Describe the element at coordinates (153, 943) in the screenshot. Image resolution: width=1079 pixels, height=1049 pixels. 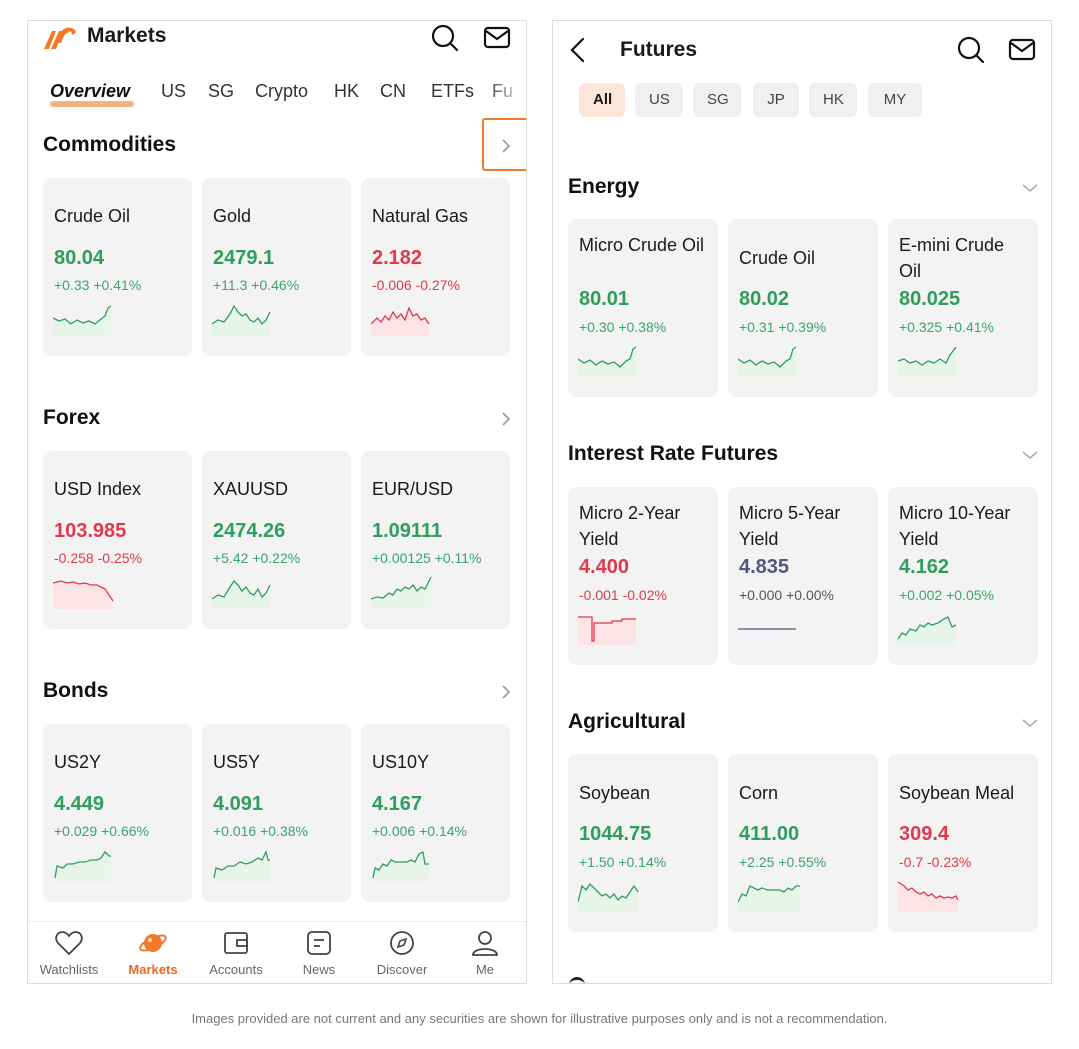
I see `planet-icon` at that location.